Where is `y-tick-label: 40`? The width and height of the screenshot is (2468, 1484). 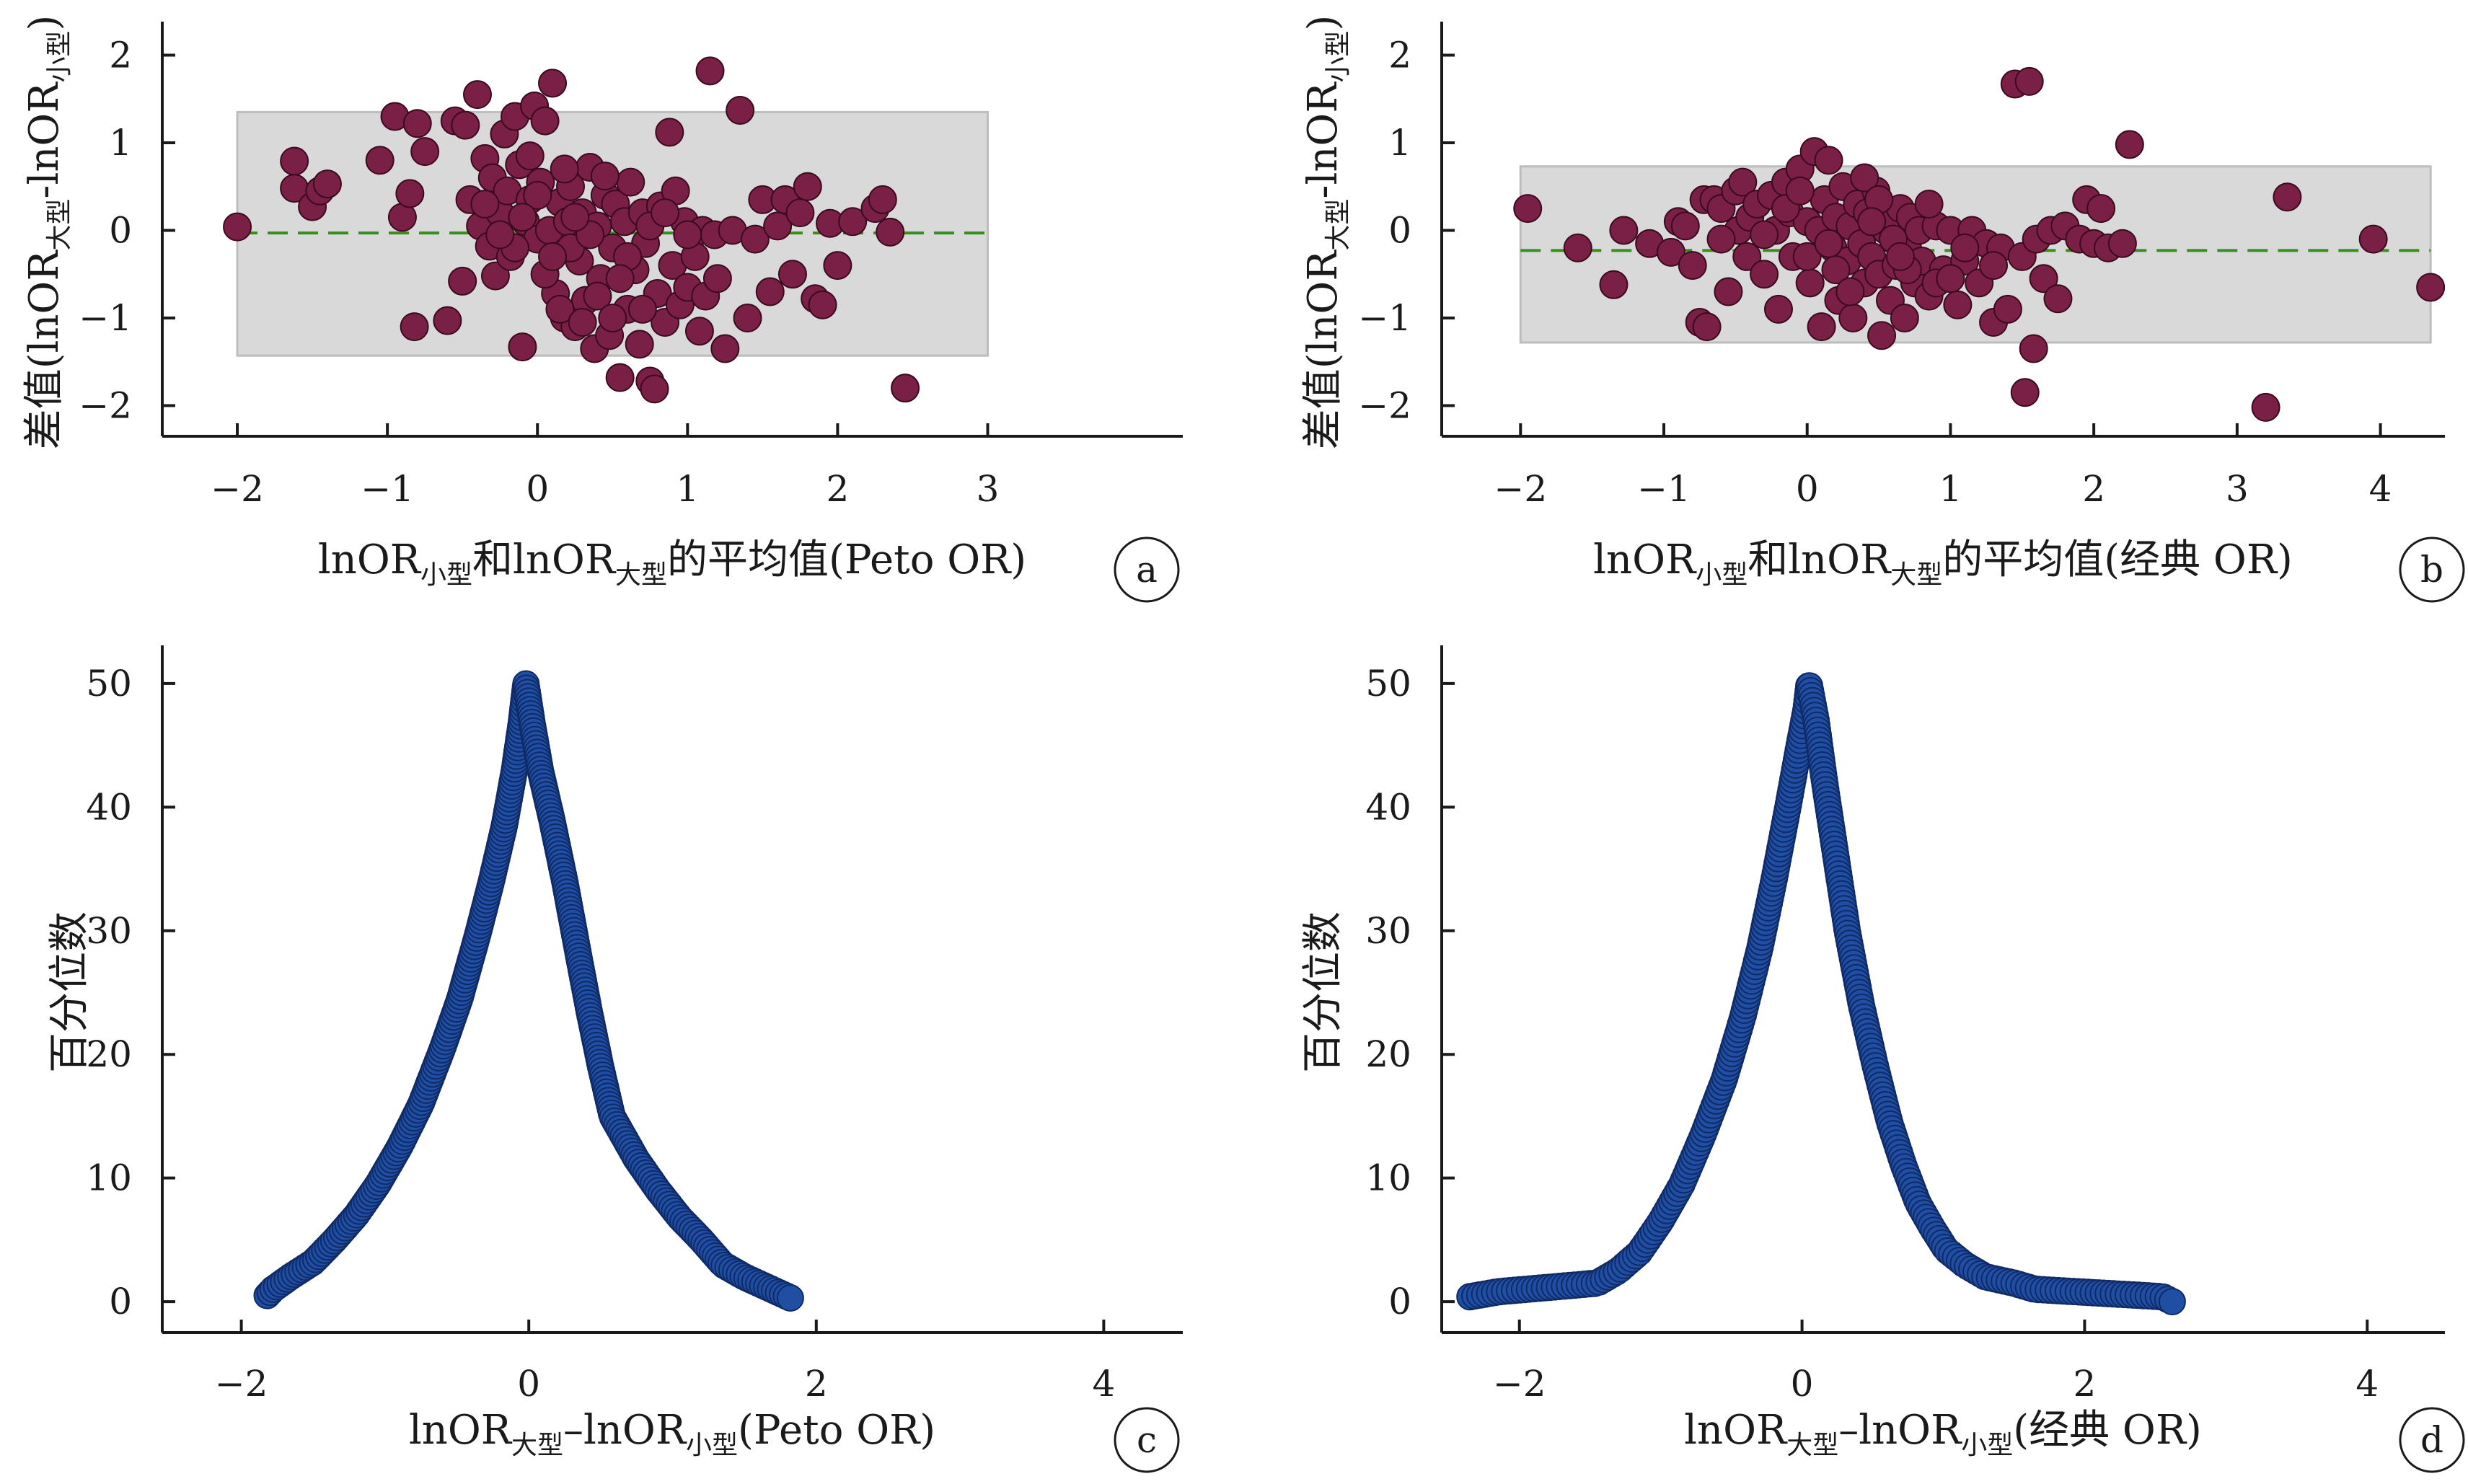
y-tick-label: 40 is located at coordinates (109, 807).